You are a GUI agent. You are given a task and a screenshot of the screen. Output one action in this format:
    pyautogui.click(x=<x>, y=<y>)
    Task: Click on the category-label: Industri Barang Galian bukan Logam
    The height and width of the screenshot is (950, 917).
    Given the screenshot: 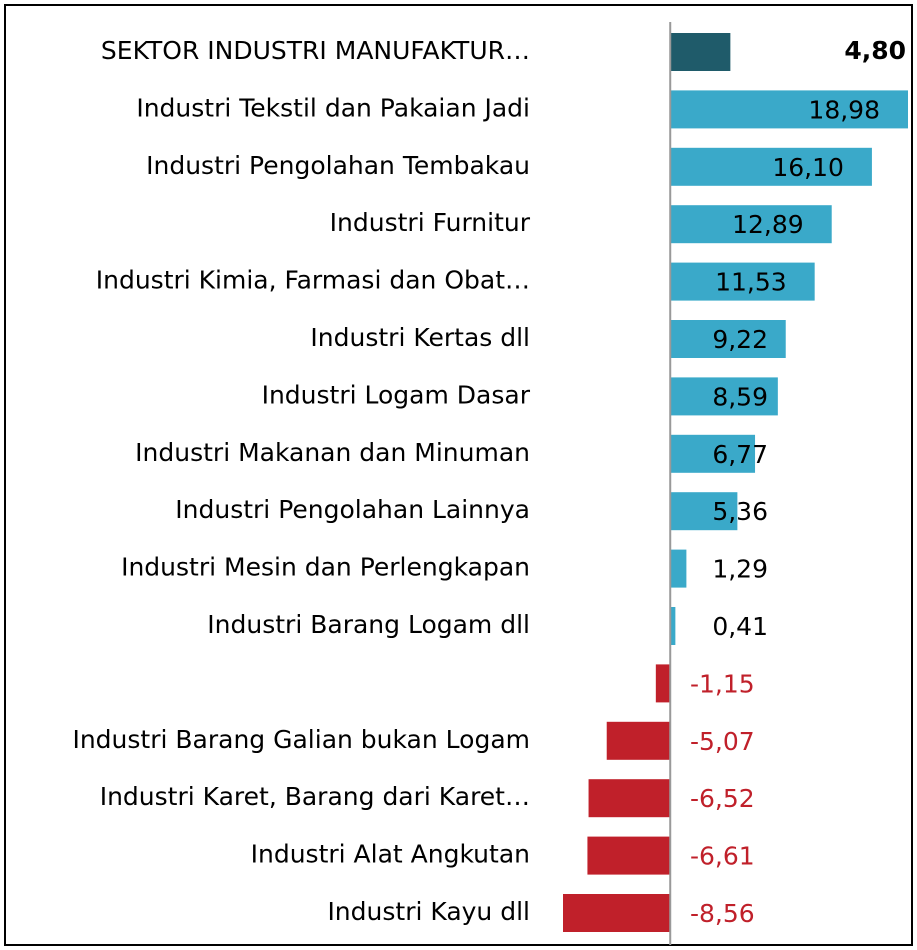 What is the action you would take?
    pyautogui.click(x=301, y=739)
    